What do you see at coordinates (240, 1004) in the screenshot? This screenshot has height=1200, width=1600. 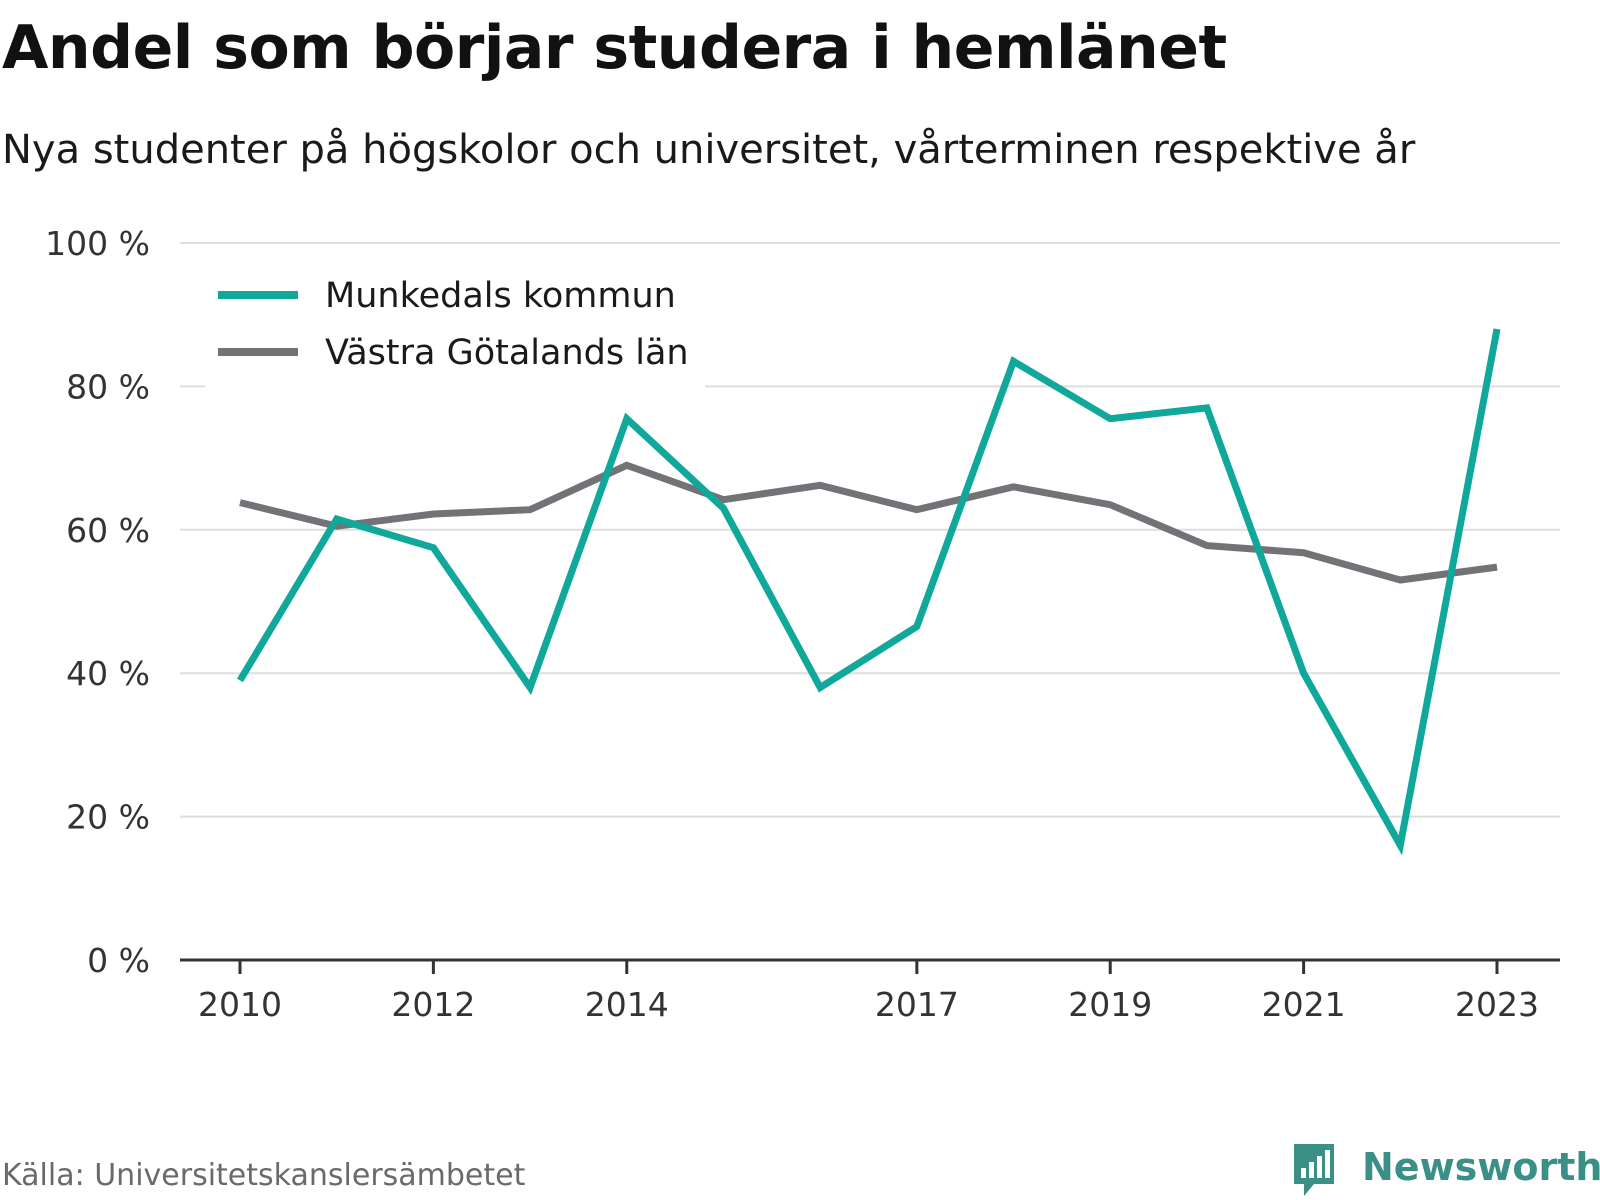 I see `x-tick-label: 2010` at bounding box center [240, 1004].